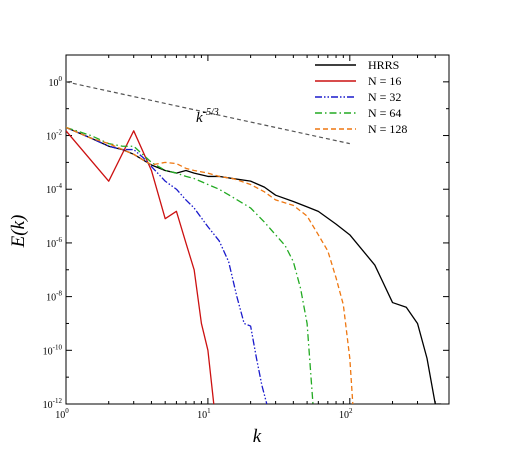  I want to click on x-axis-title: k, so click(257, 436).